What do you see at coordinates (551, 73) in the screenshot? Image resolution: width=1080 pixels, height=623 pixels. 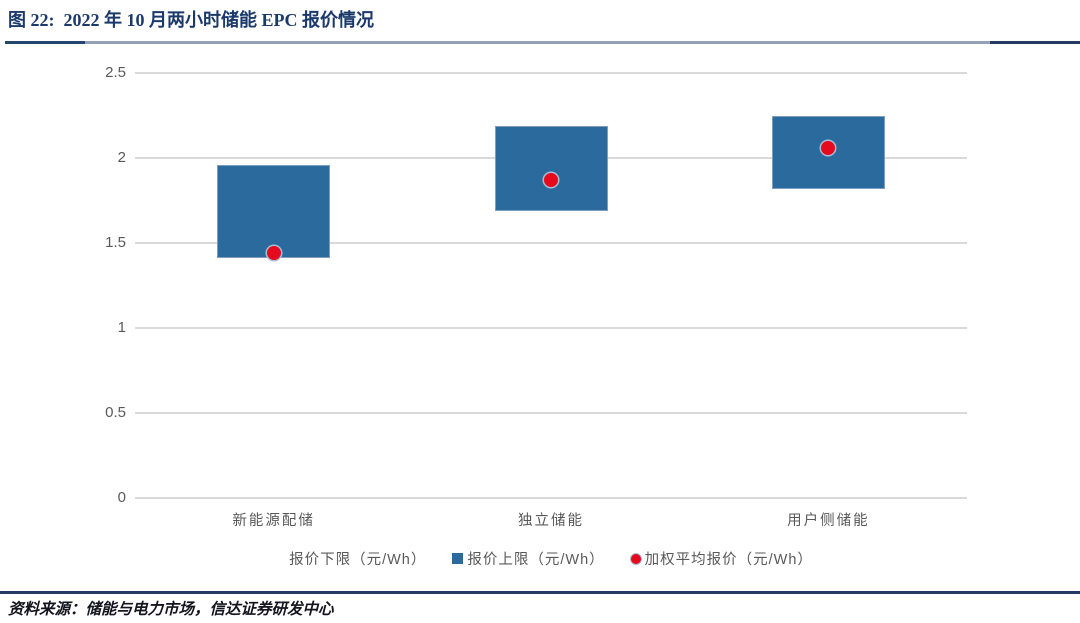 I see `gridline-y-2.5` at bounding box center [551, 73].